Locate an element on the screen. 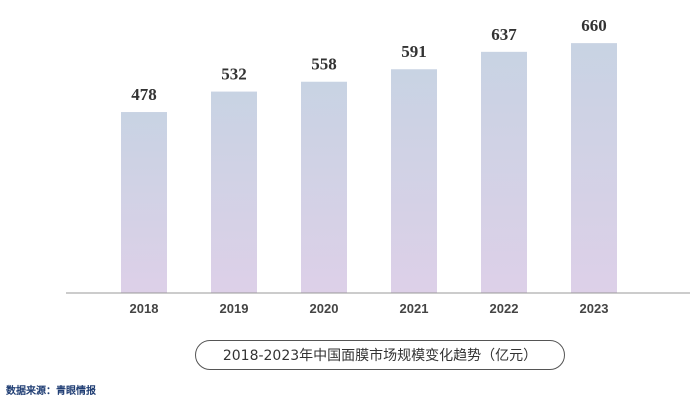 The image size is (700, 417). bar-2020 is located at coordinates (324, 187).